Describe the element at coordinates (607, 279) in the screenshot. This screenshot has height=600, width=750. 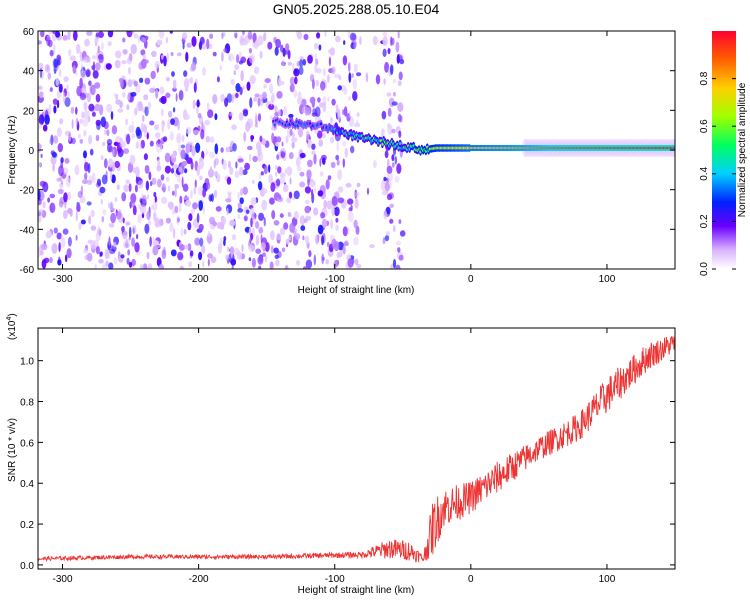
I see `x-tick-label: 100` at that location.